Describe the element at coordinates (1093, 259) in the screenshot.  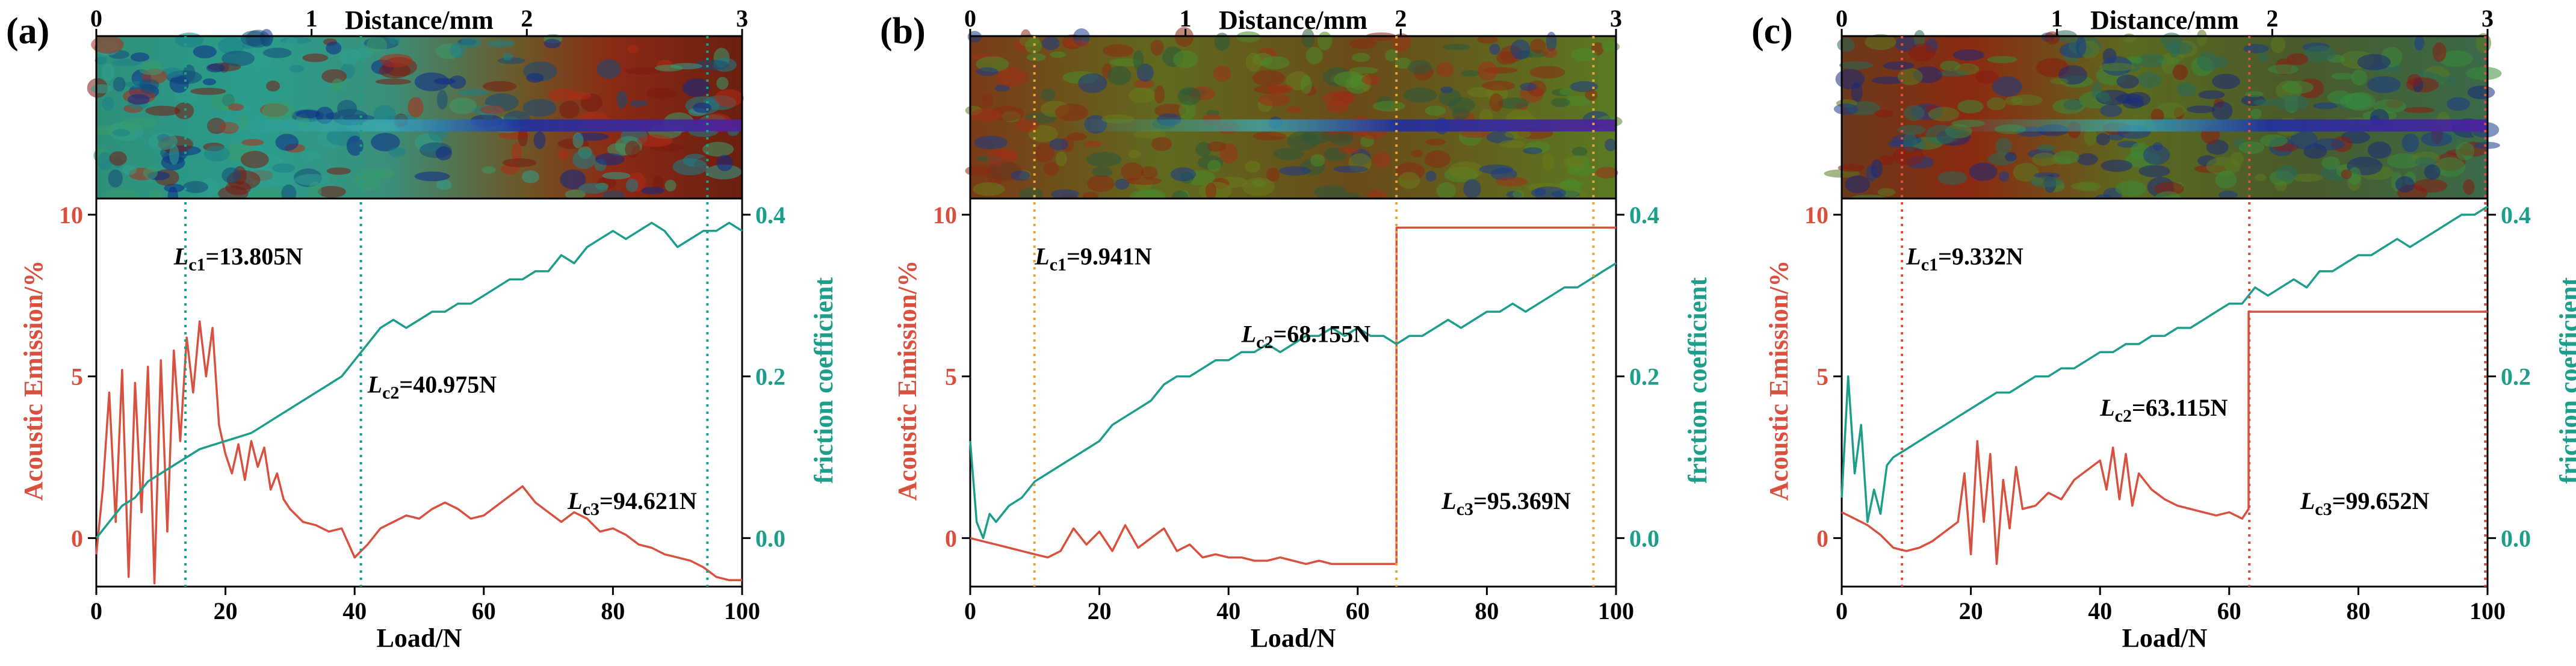
I see `critical-load-annotation-c1: Lc1=9.941N` at that location.